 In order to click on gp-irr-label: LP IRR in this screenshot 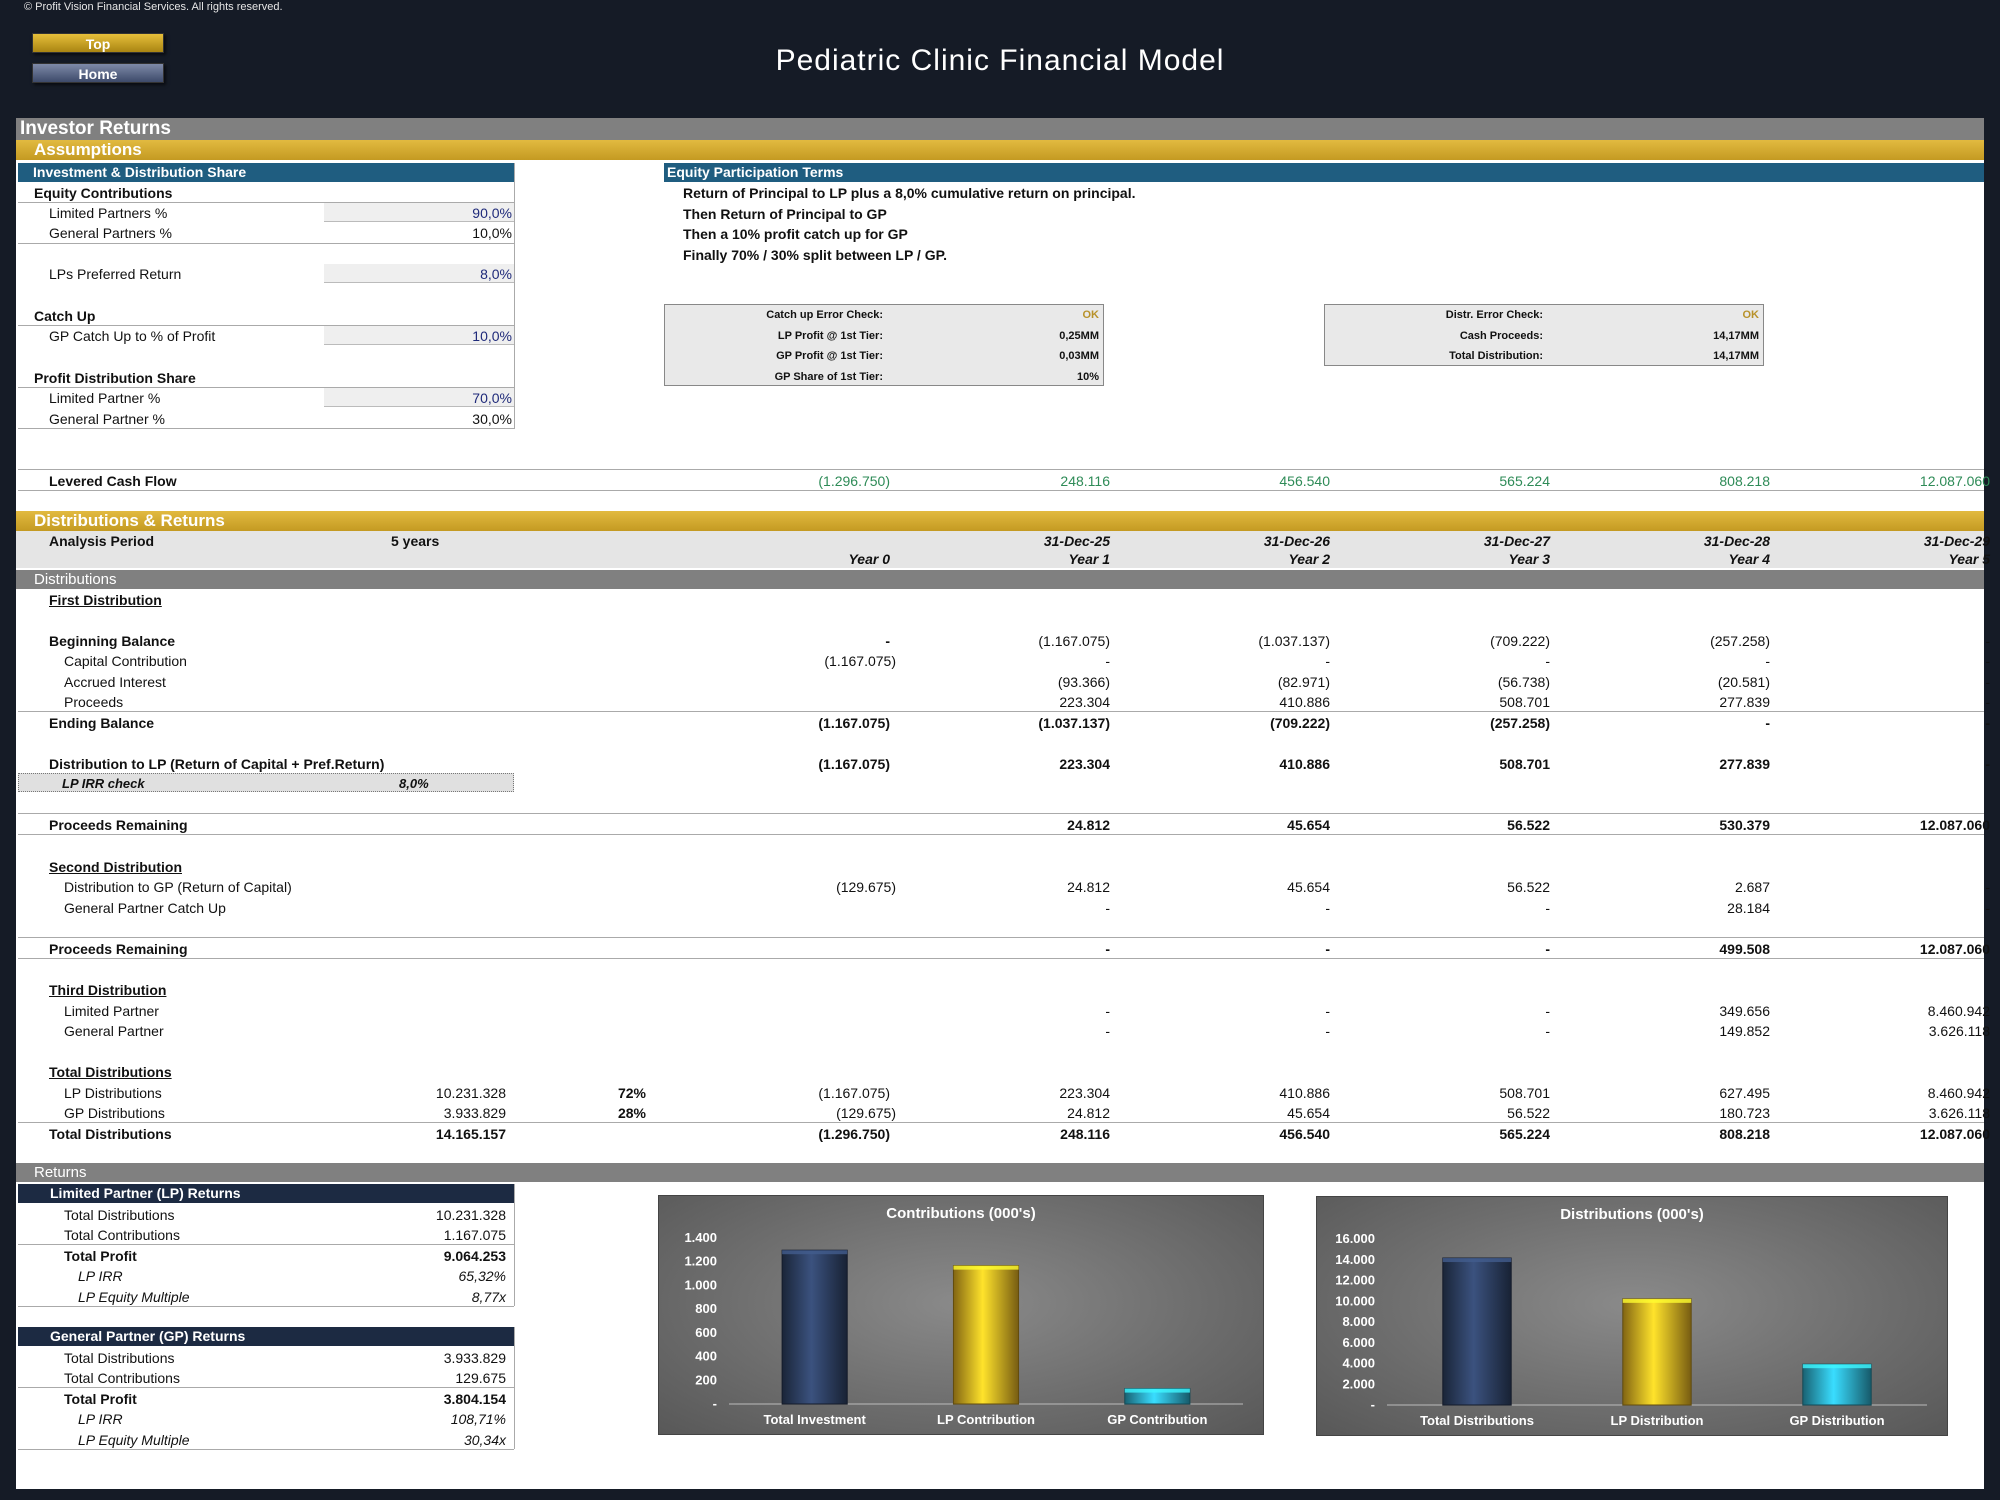, I will do `click(100, 1419)`.